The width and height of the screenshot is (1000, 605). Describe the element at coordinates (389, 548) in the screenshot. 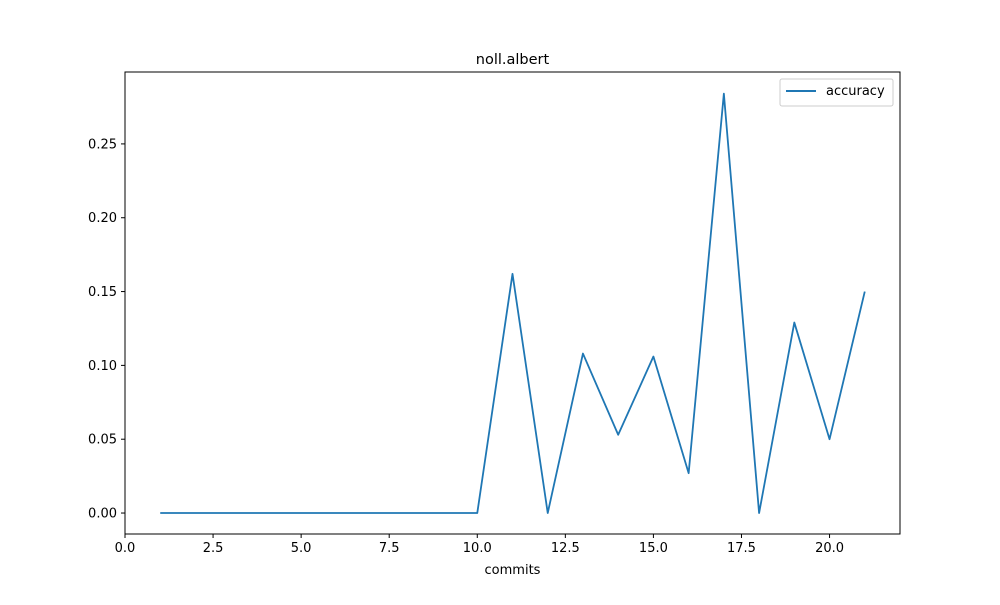

I see `x-tick-label: 7.5` at that location.